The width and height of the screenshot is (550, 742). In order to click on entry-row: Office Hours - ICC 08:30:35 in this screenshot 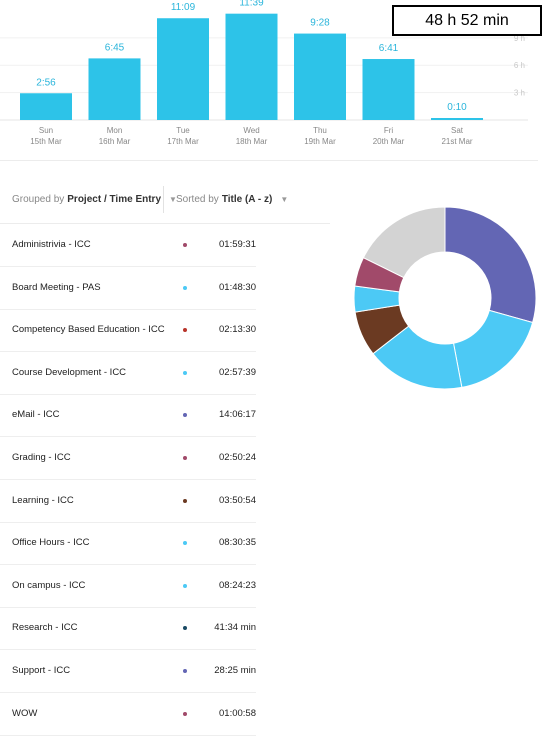, I will do `click(128, 544)`.